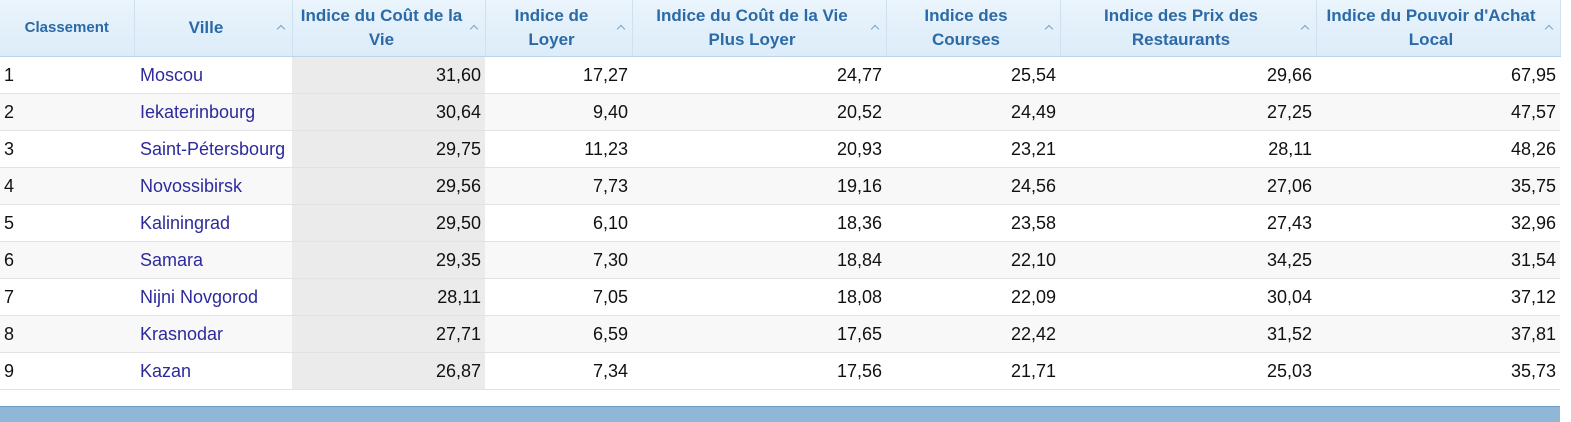 The image size is (1571, 422). What do you see at coordinates (973, 334) in the screenshot?
I see `cell: 22,42` at bounding box center [973, 334].